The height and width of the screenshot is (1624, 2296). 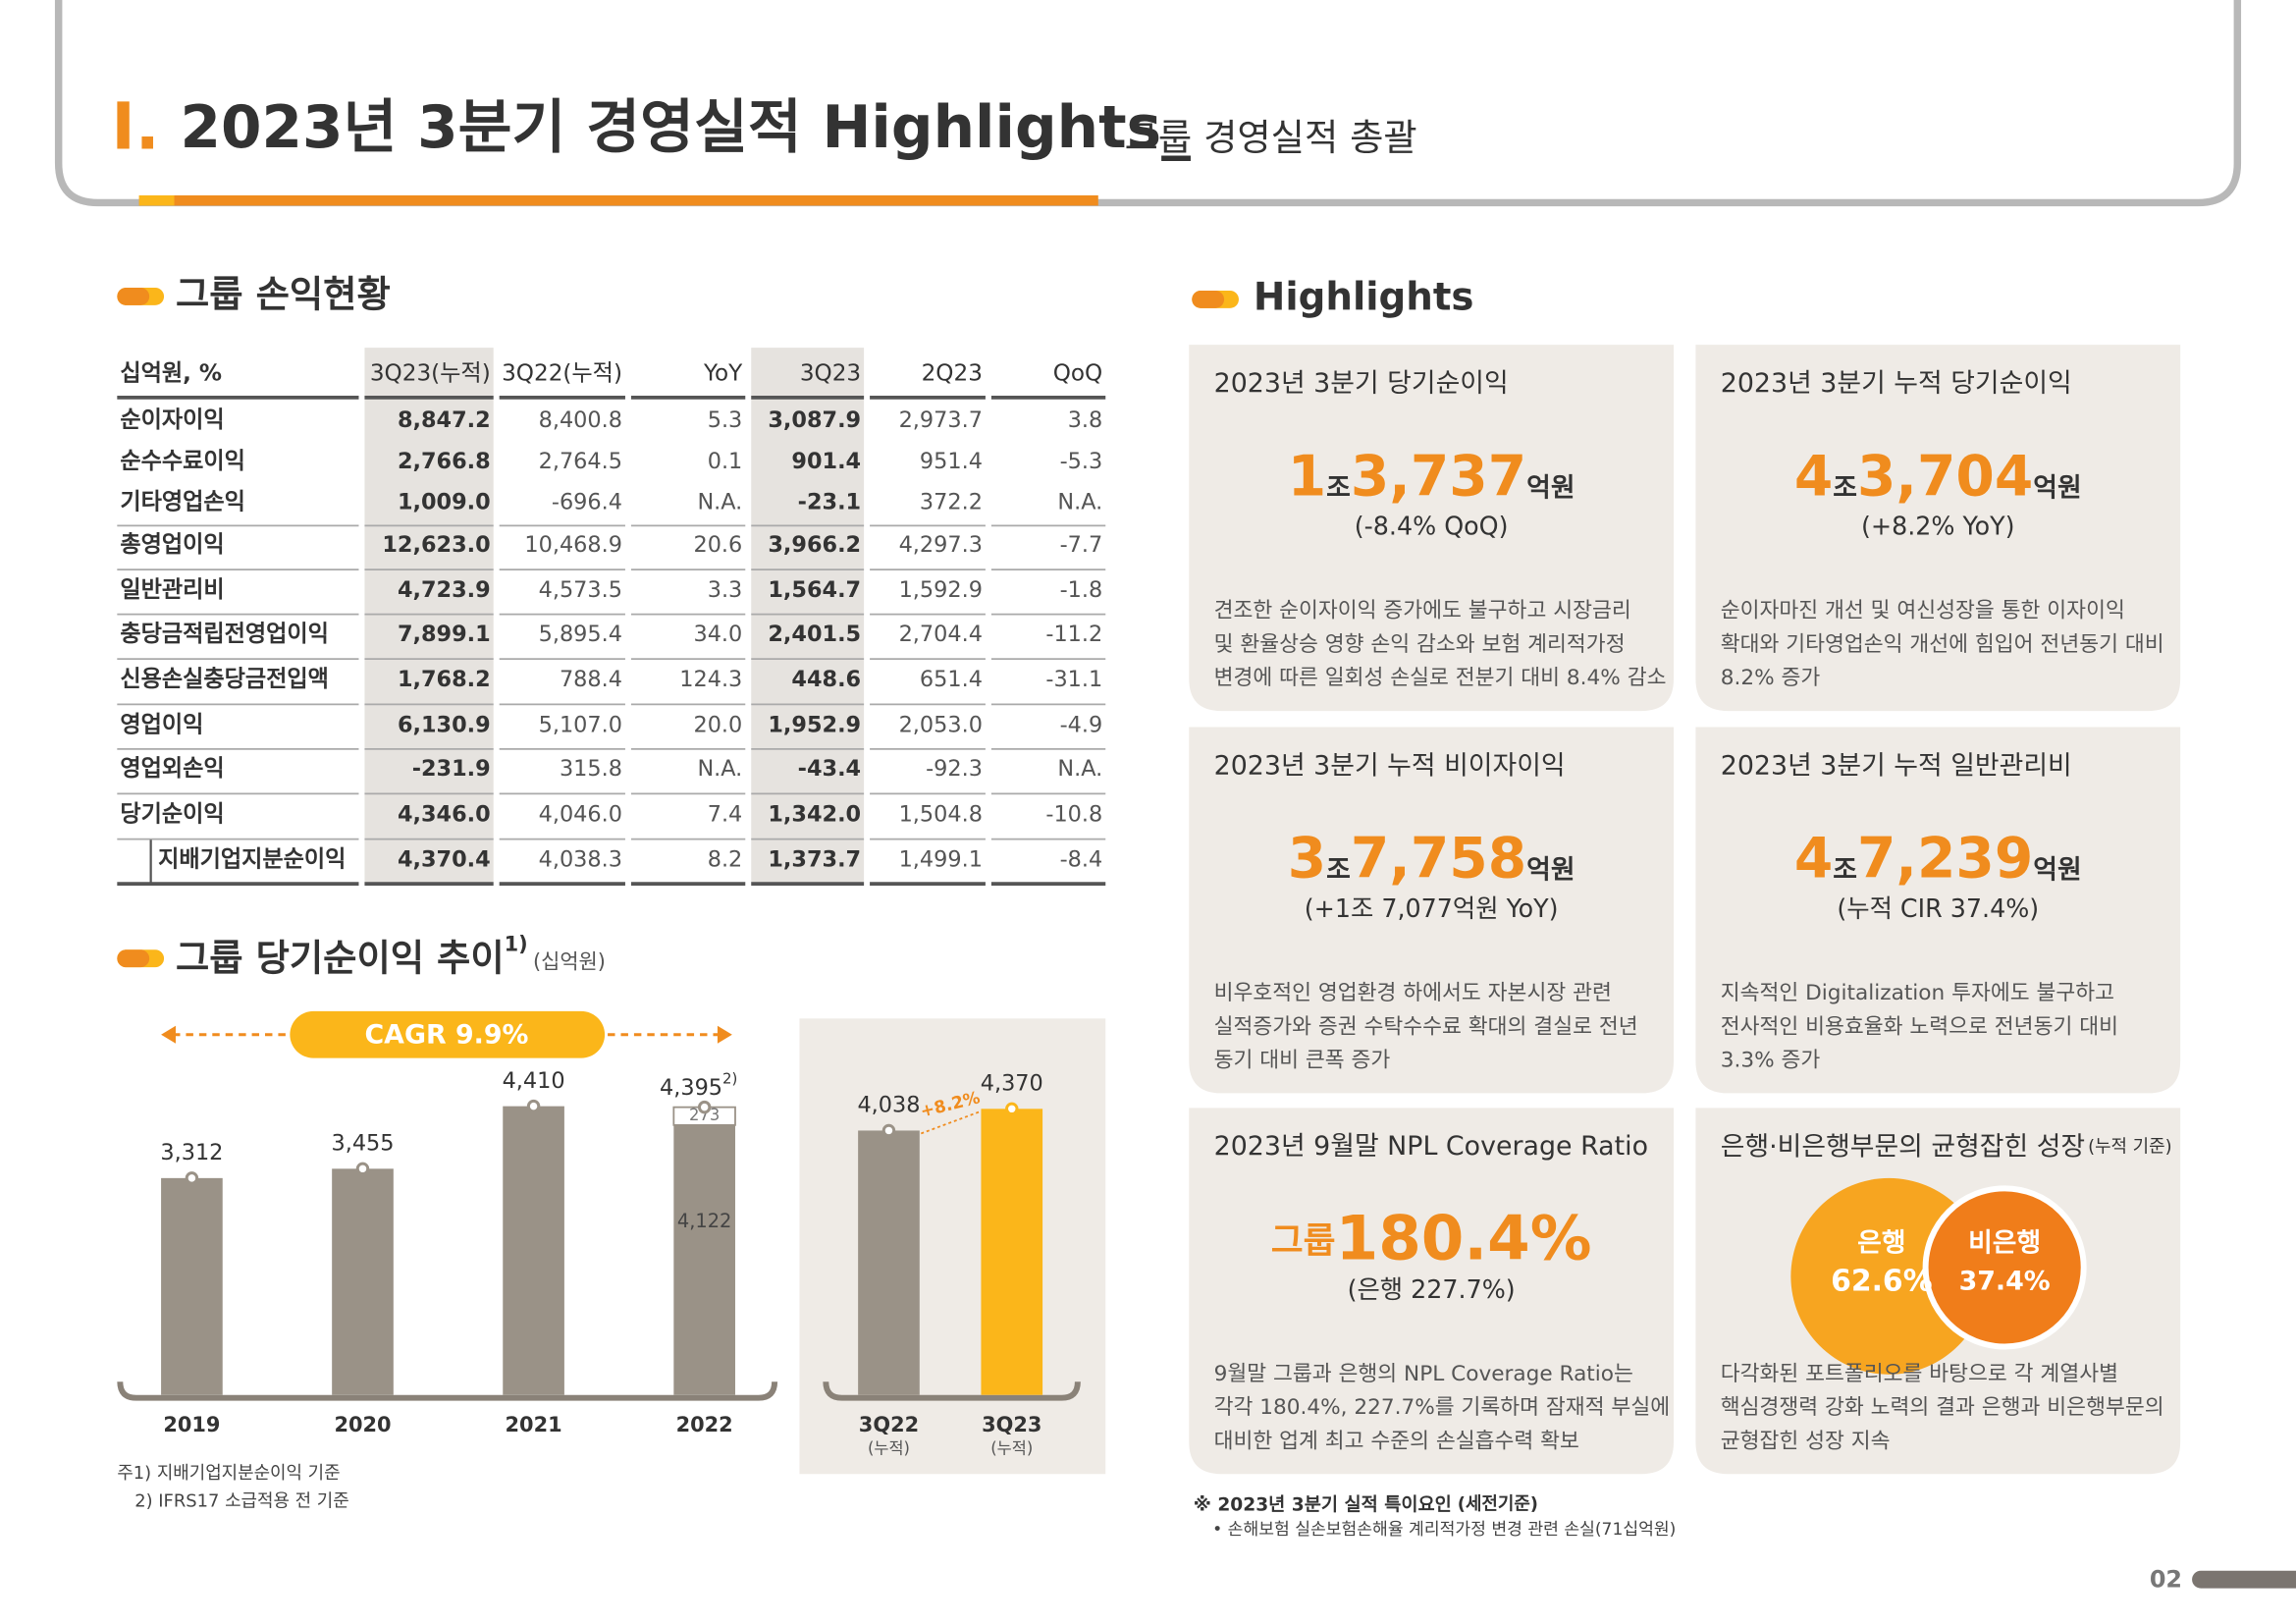 I want to click on x-tick-label: 2019, so click(x=191, y=1424).